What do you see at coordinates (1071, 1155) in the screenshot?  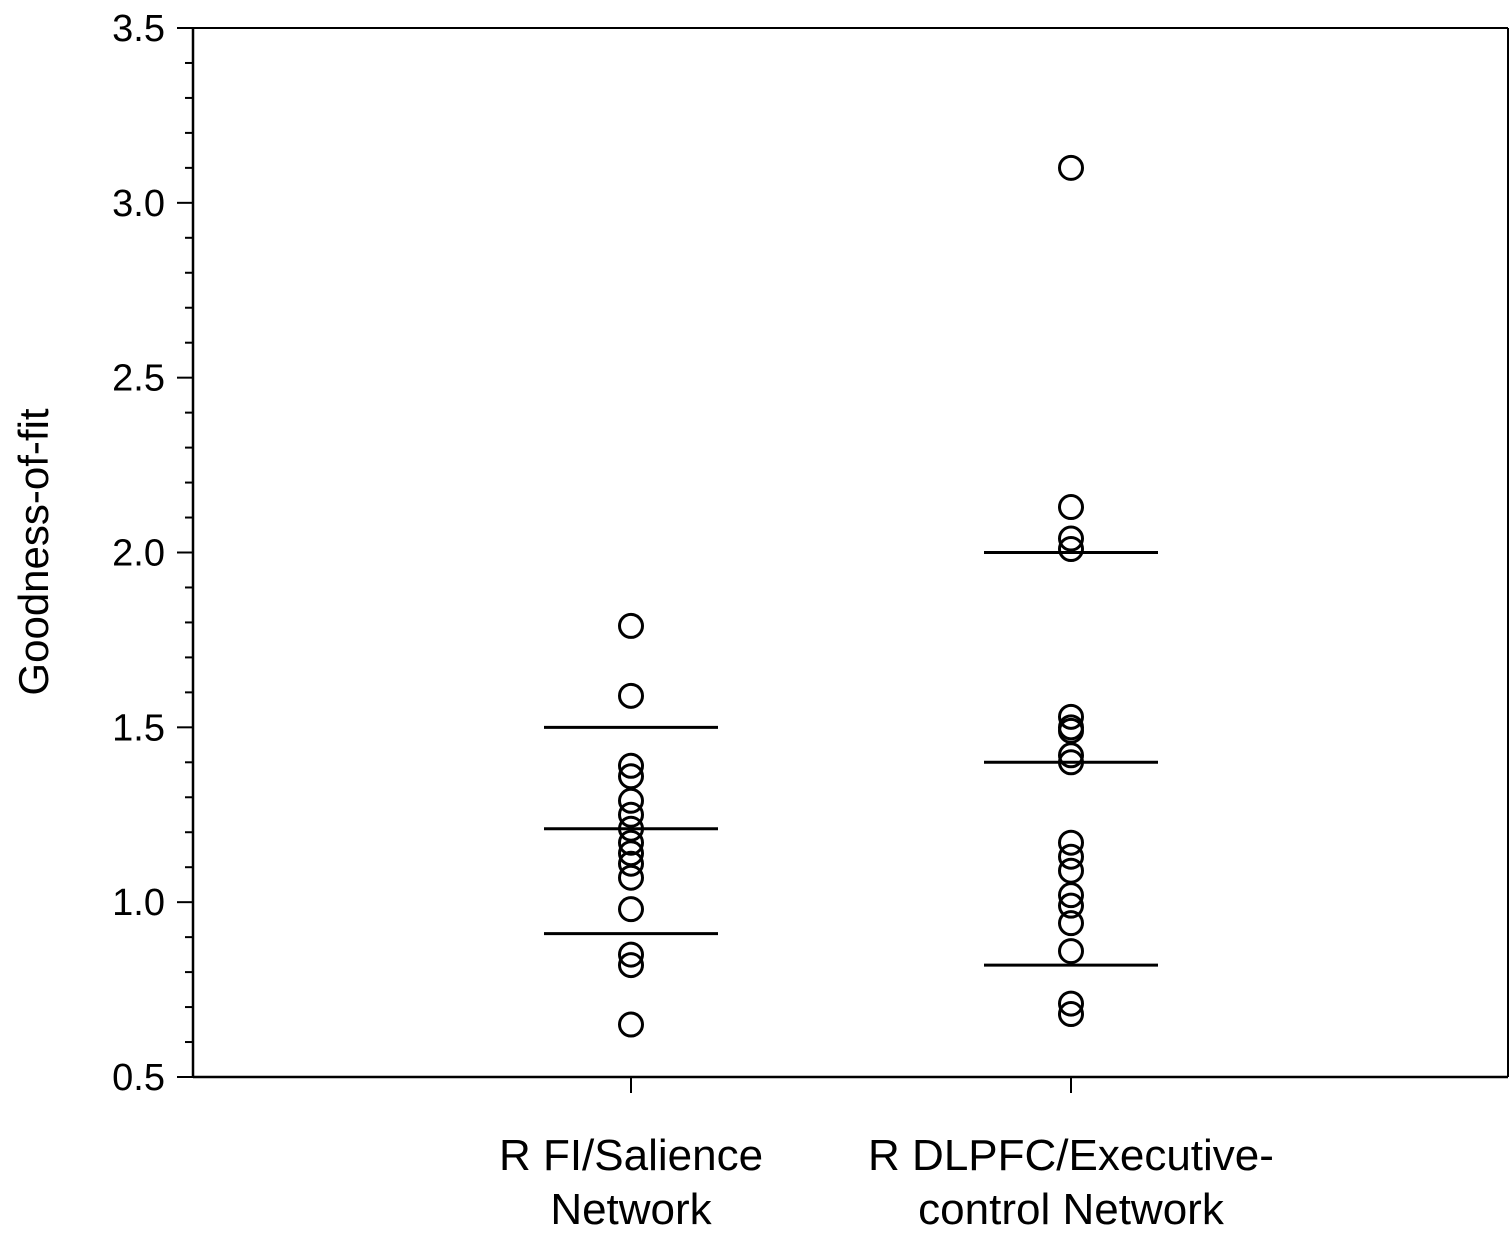 I see `x-category-label: R DLPFC/Executive-` at bounding box center [1071, 1155].